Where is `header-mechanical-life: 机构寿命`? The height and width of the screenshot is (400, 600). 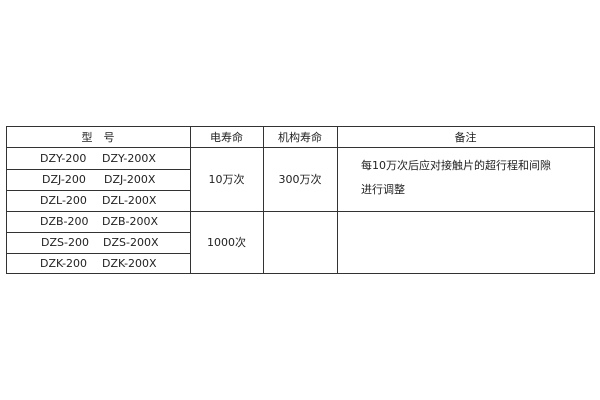 header-mechanical-life: 机构寿命 is located at coordinates (300, 137).